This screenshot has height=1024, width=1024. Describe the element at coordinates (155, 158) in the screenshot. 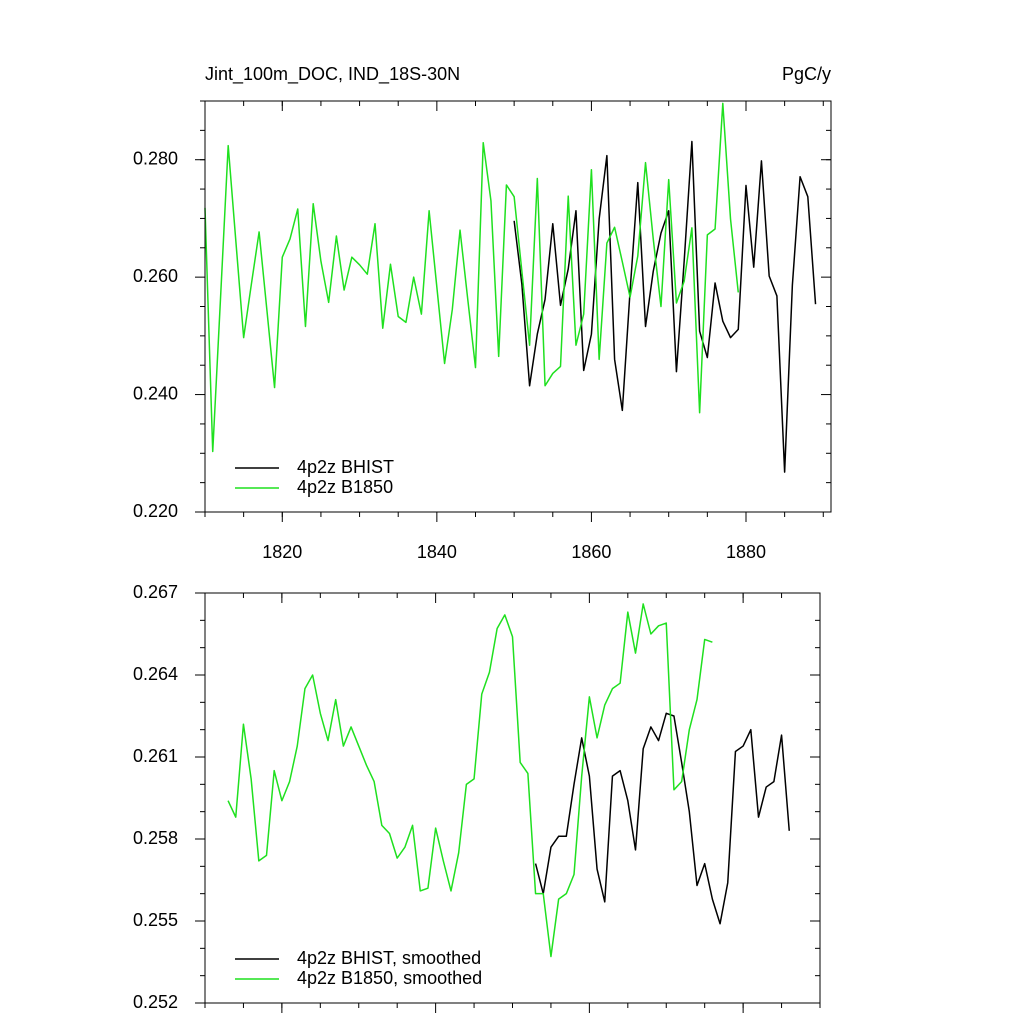

I see `y-tick-label: 0.280` at that location.